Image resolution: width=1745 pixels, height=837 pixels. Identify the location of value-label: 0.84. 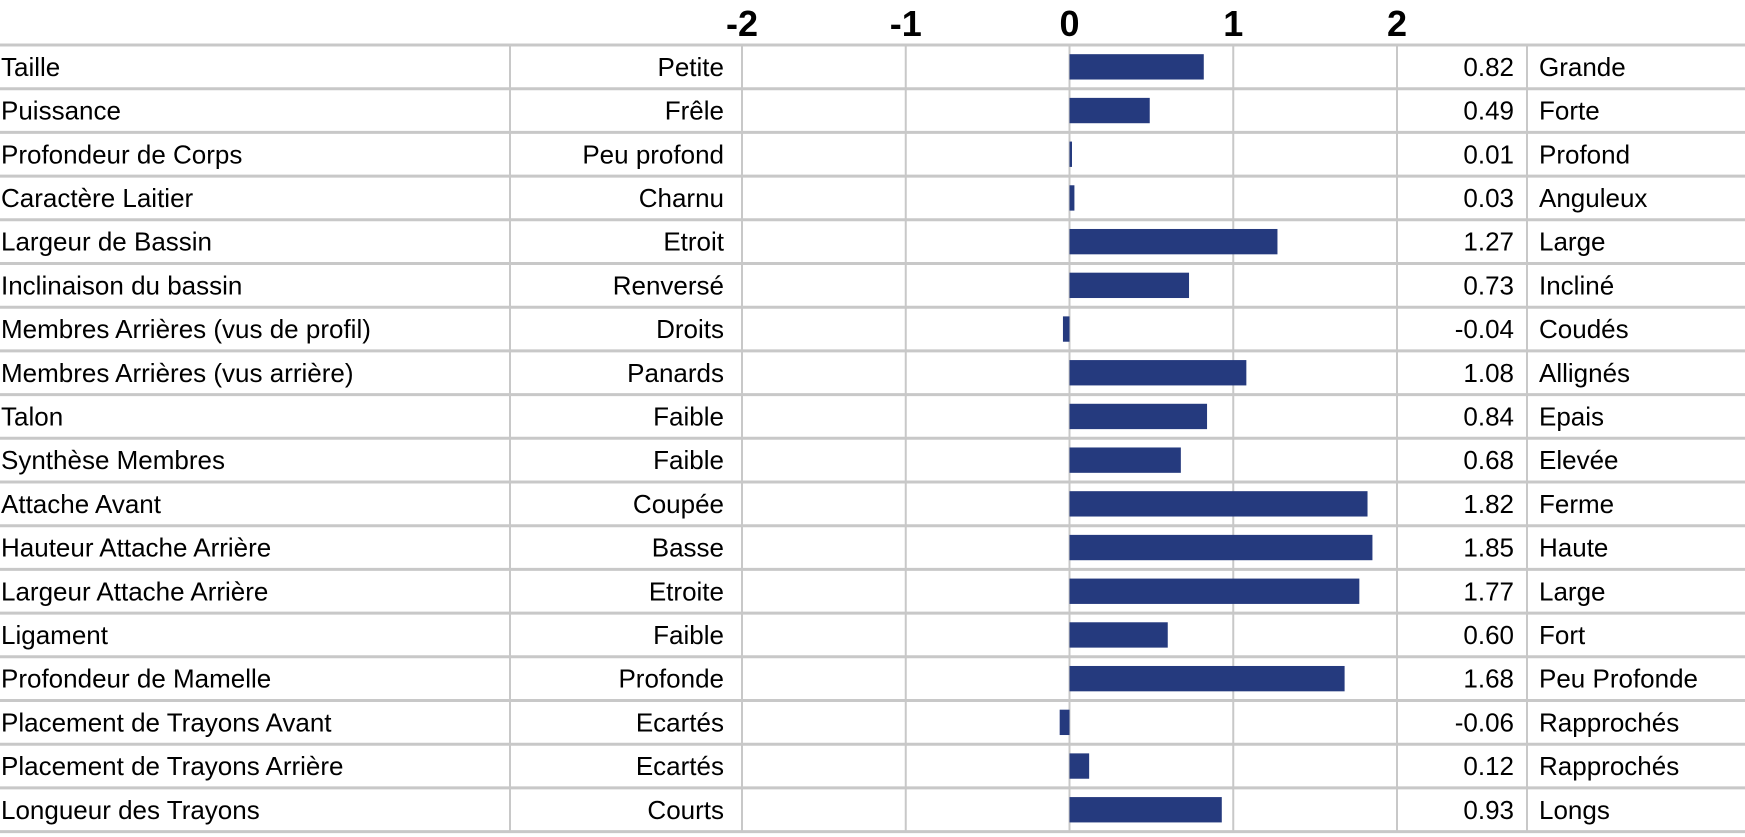
(1488, 416).